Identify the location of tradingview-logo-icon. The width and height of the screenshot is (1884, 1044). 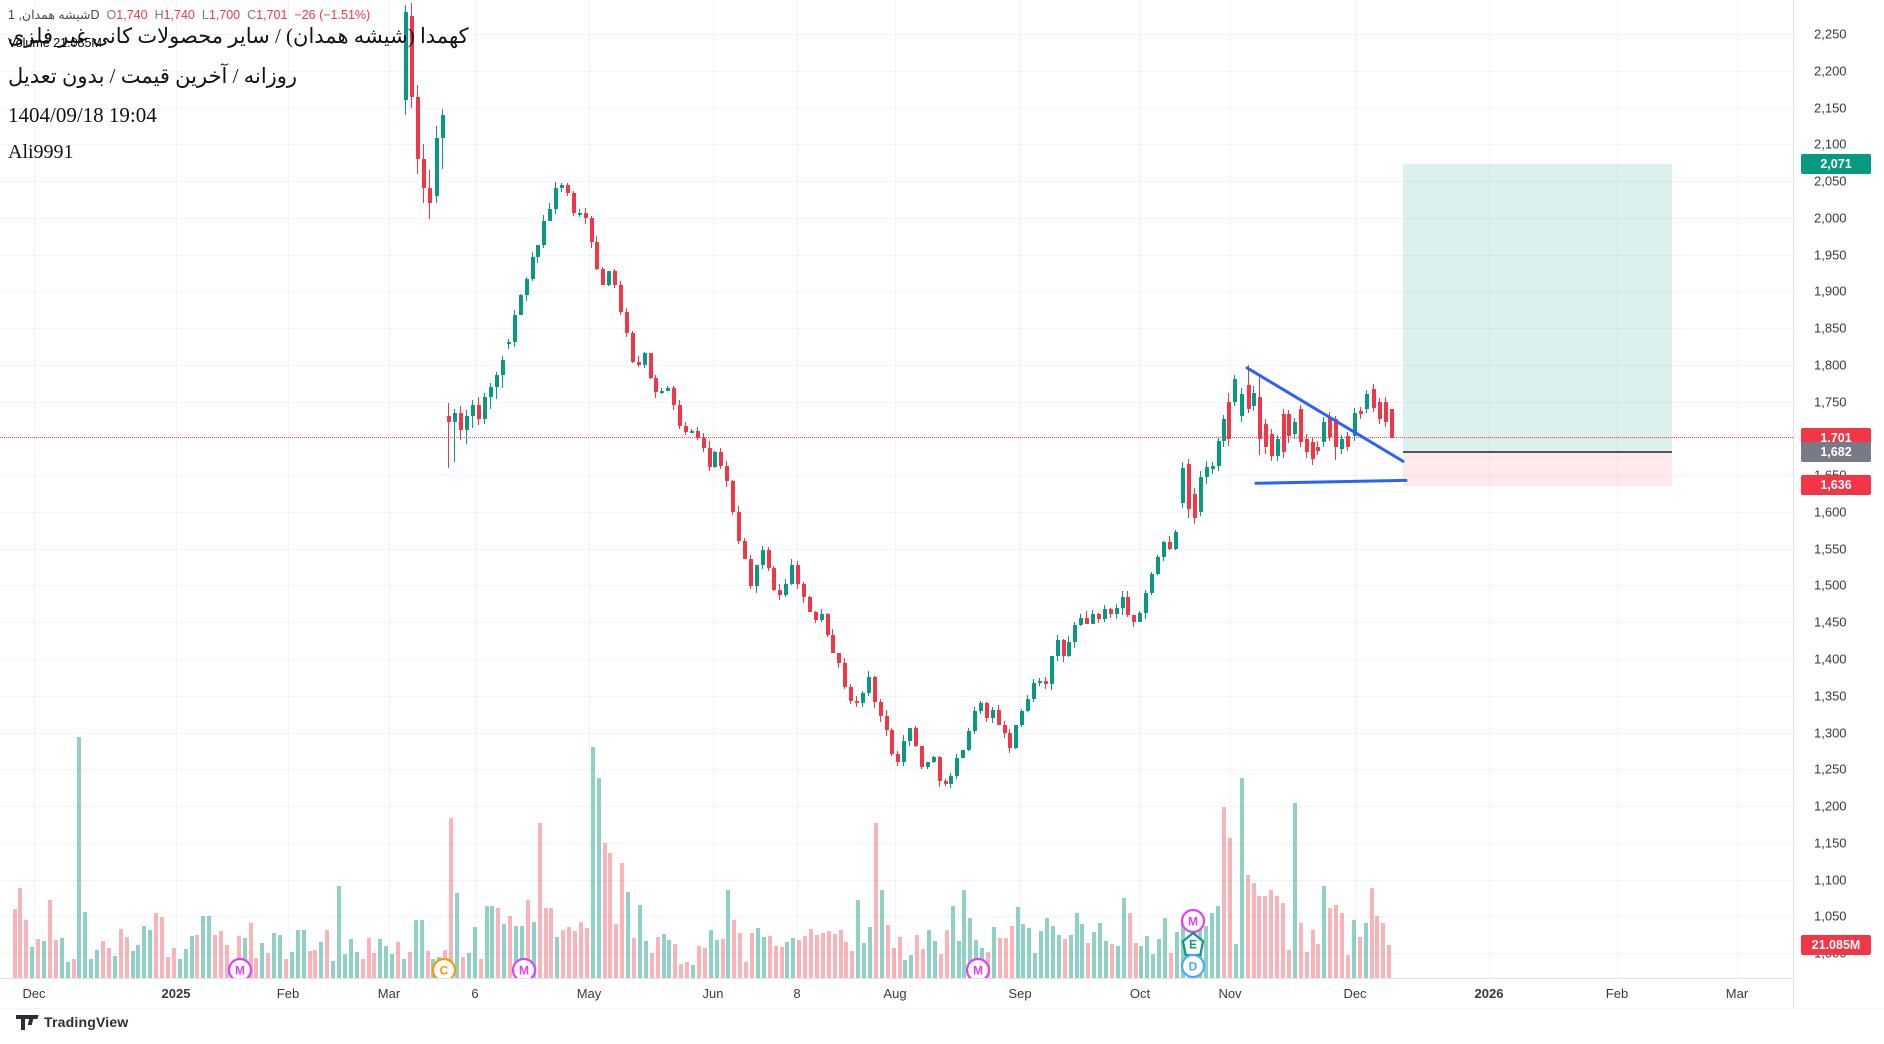
(27, 1022).